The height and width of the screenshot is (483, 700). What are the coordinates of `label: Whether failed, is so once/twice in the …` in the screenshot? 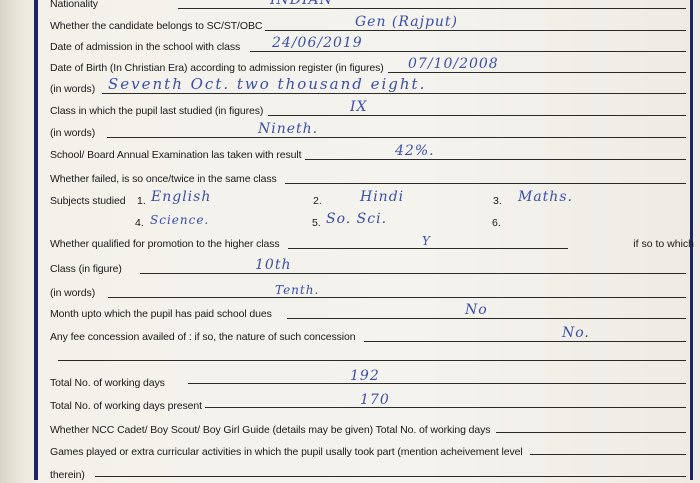 It's located at (163, 179).